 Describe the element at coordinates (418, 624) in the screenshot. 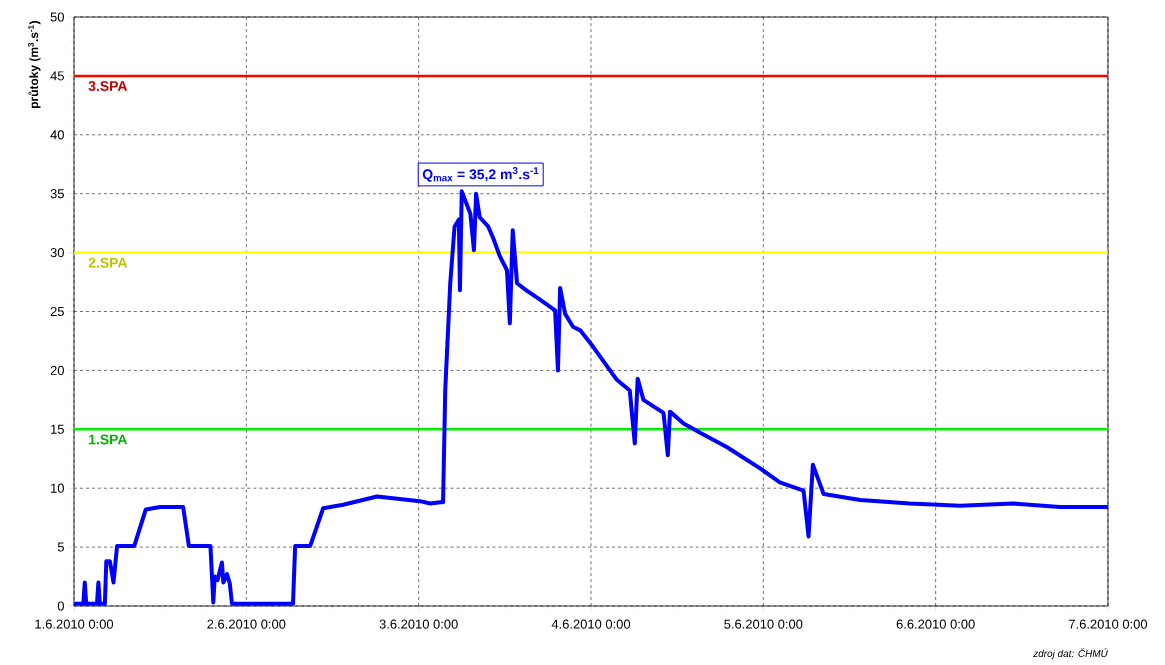

I see `x-tick-label: 3.6.2010 0:00` at that location.